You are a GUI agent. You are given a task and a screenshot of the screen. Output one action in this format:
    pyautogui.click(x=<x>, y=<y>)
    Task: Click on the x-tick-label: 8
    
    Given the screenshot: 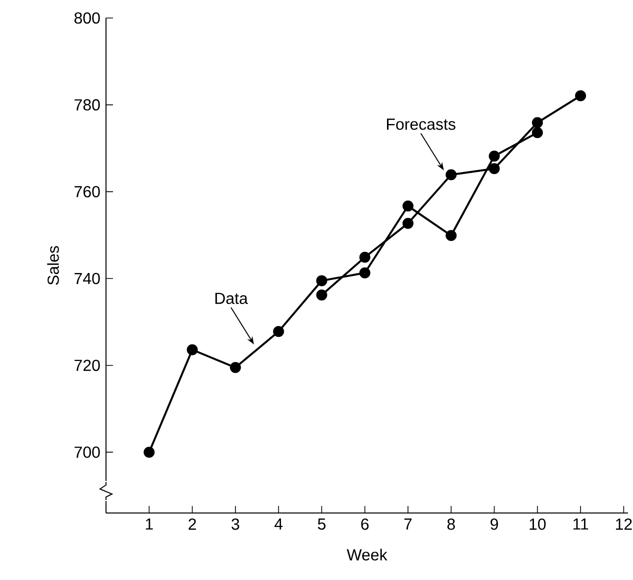 What is the action you would take?
    pyautogui.click(x=451, y=524)
    